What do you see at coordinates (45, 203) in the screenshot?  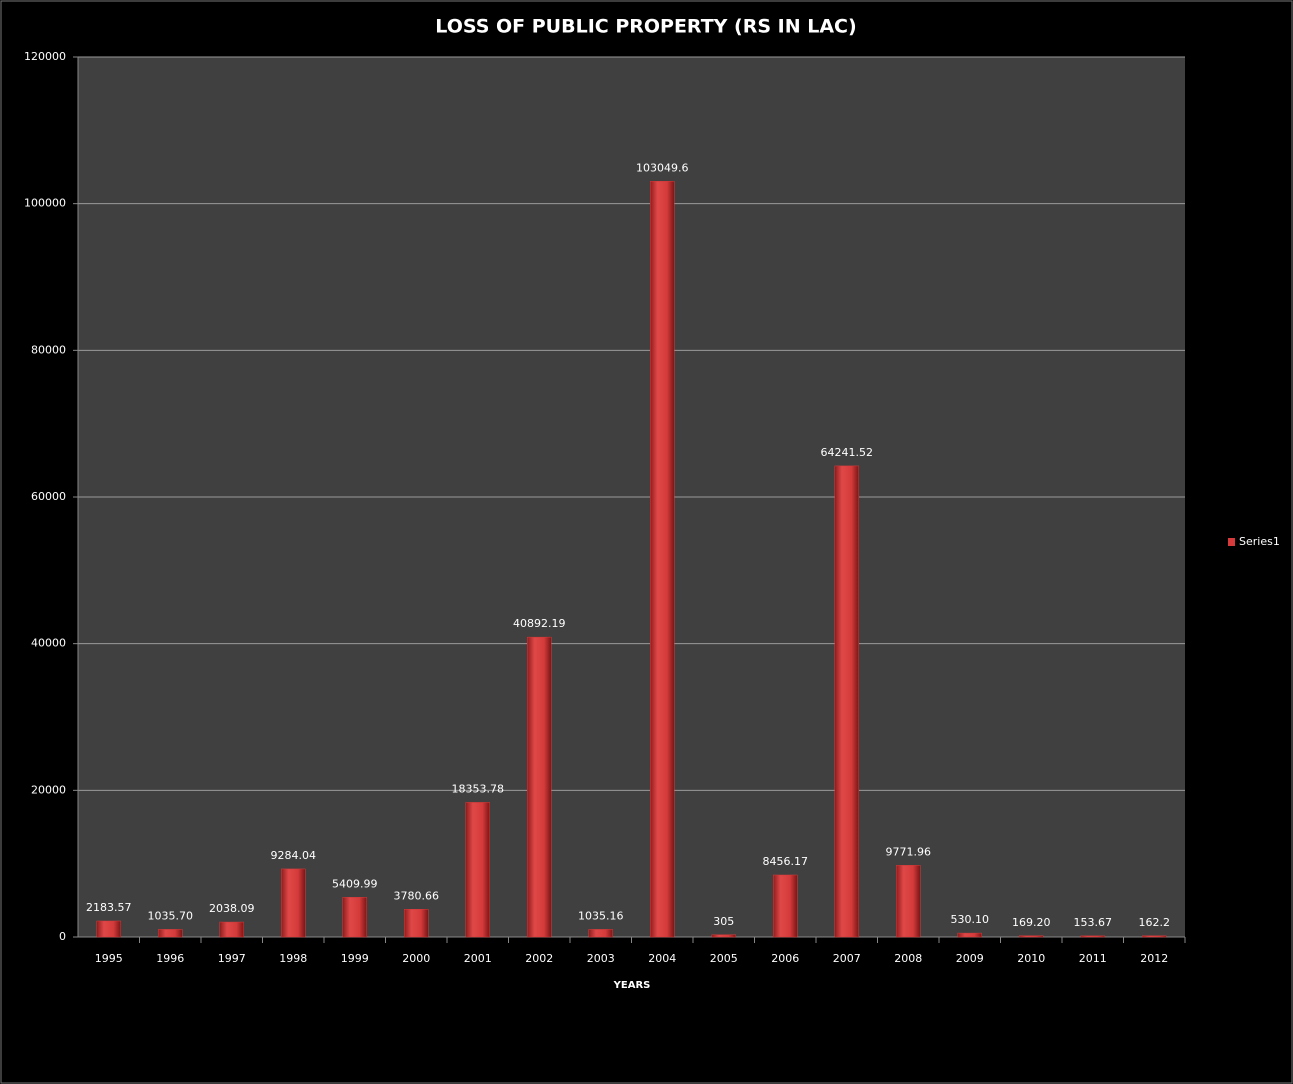 I see `y-tick-label: 100000` at bounding box center [45, 203].